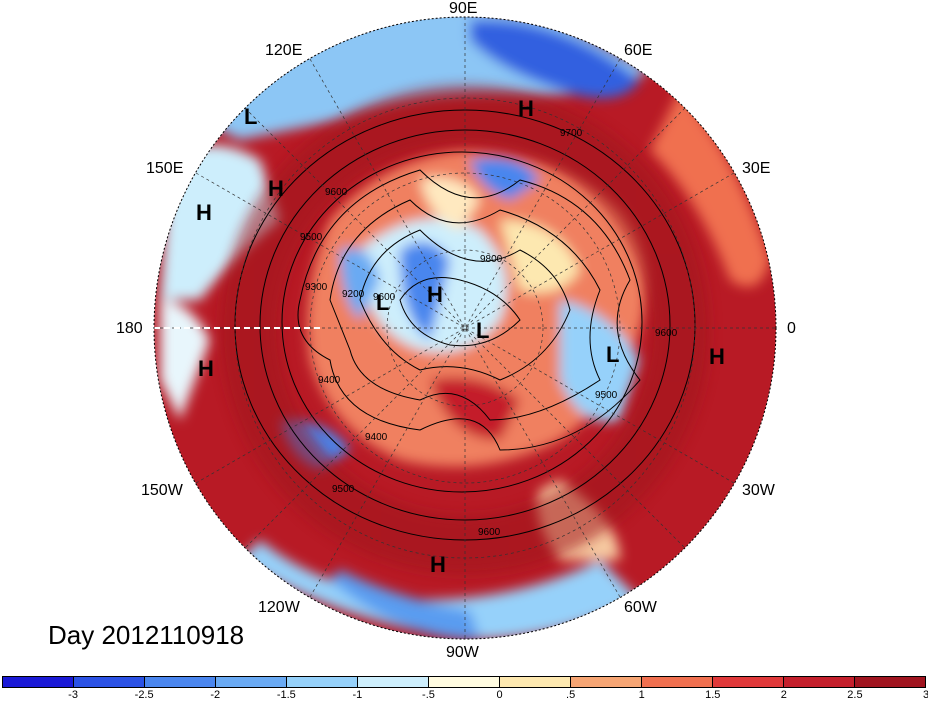  Describe the element at coordinates (713, 695) in the screenshot. I see `colorbar-tick-label: 1.5` at that location.